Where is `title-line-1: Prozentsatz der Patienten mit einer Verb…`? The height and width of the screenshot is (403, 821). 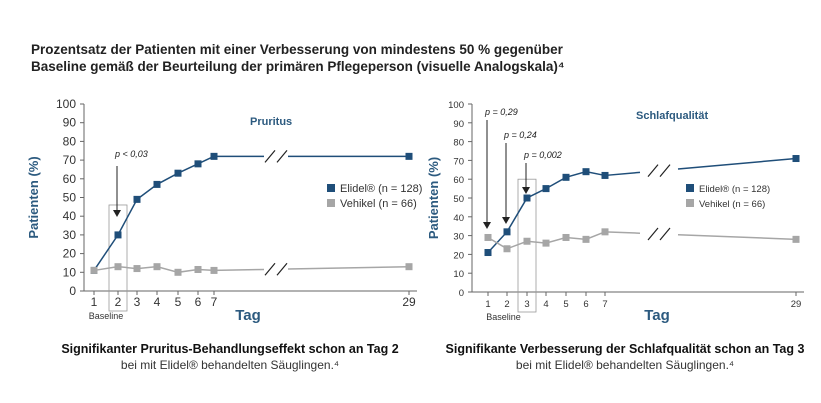 title-line-1: Prozentsatz der Patienten mit einer Verb… is located at coordinates (297, 49).